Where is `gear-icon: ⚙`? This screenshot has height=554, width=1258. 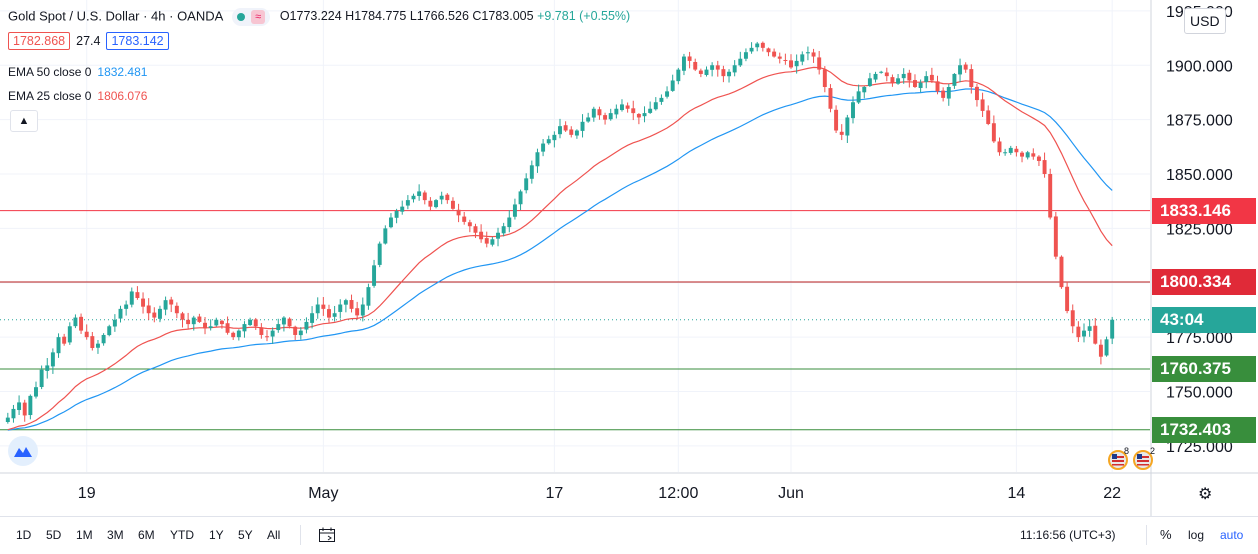
gear-icon: ⚙ is located at coordinates (1205, 494).